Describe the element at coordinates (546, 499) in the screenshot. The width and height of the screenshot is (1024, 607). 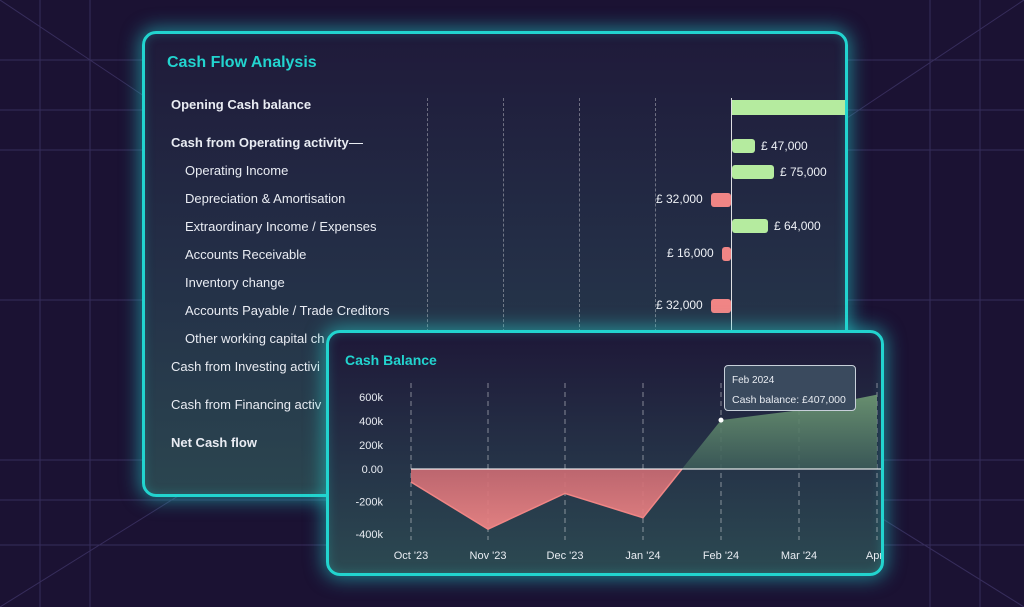
I see `negative-balance-area` at that location.